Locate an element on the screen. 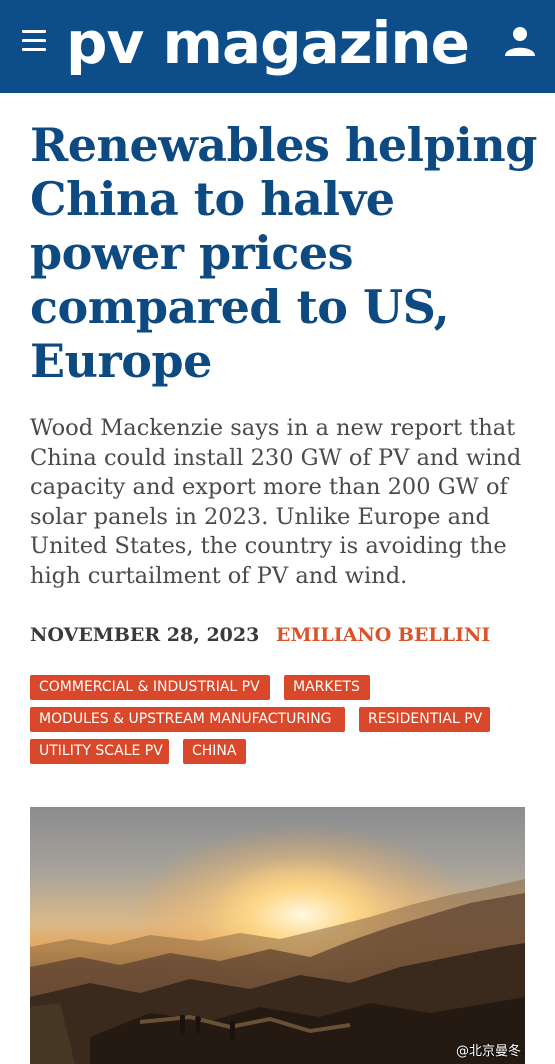 The width and height of the screenshot is (555, 1064). tag-residential-pv: RESIDENTIAL PV is located at coordinates (424, 719).